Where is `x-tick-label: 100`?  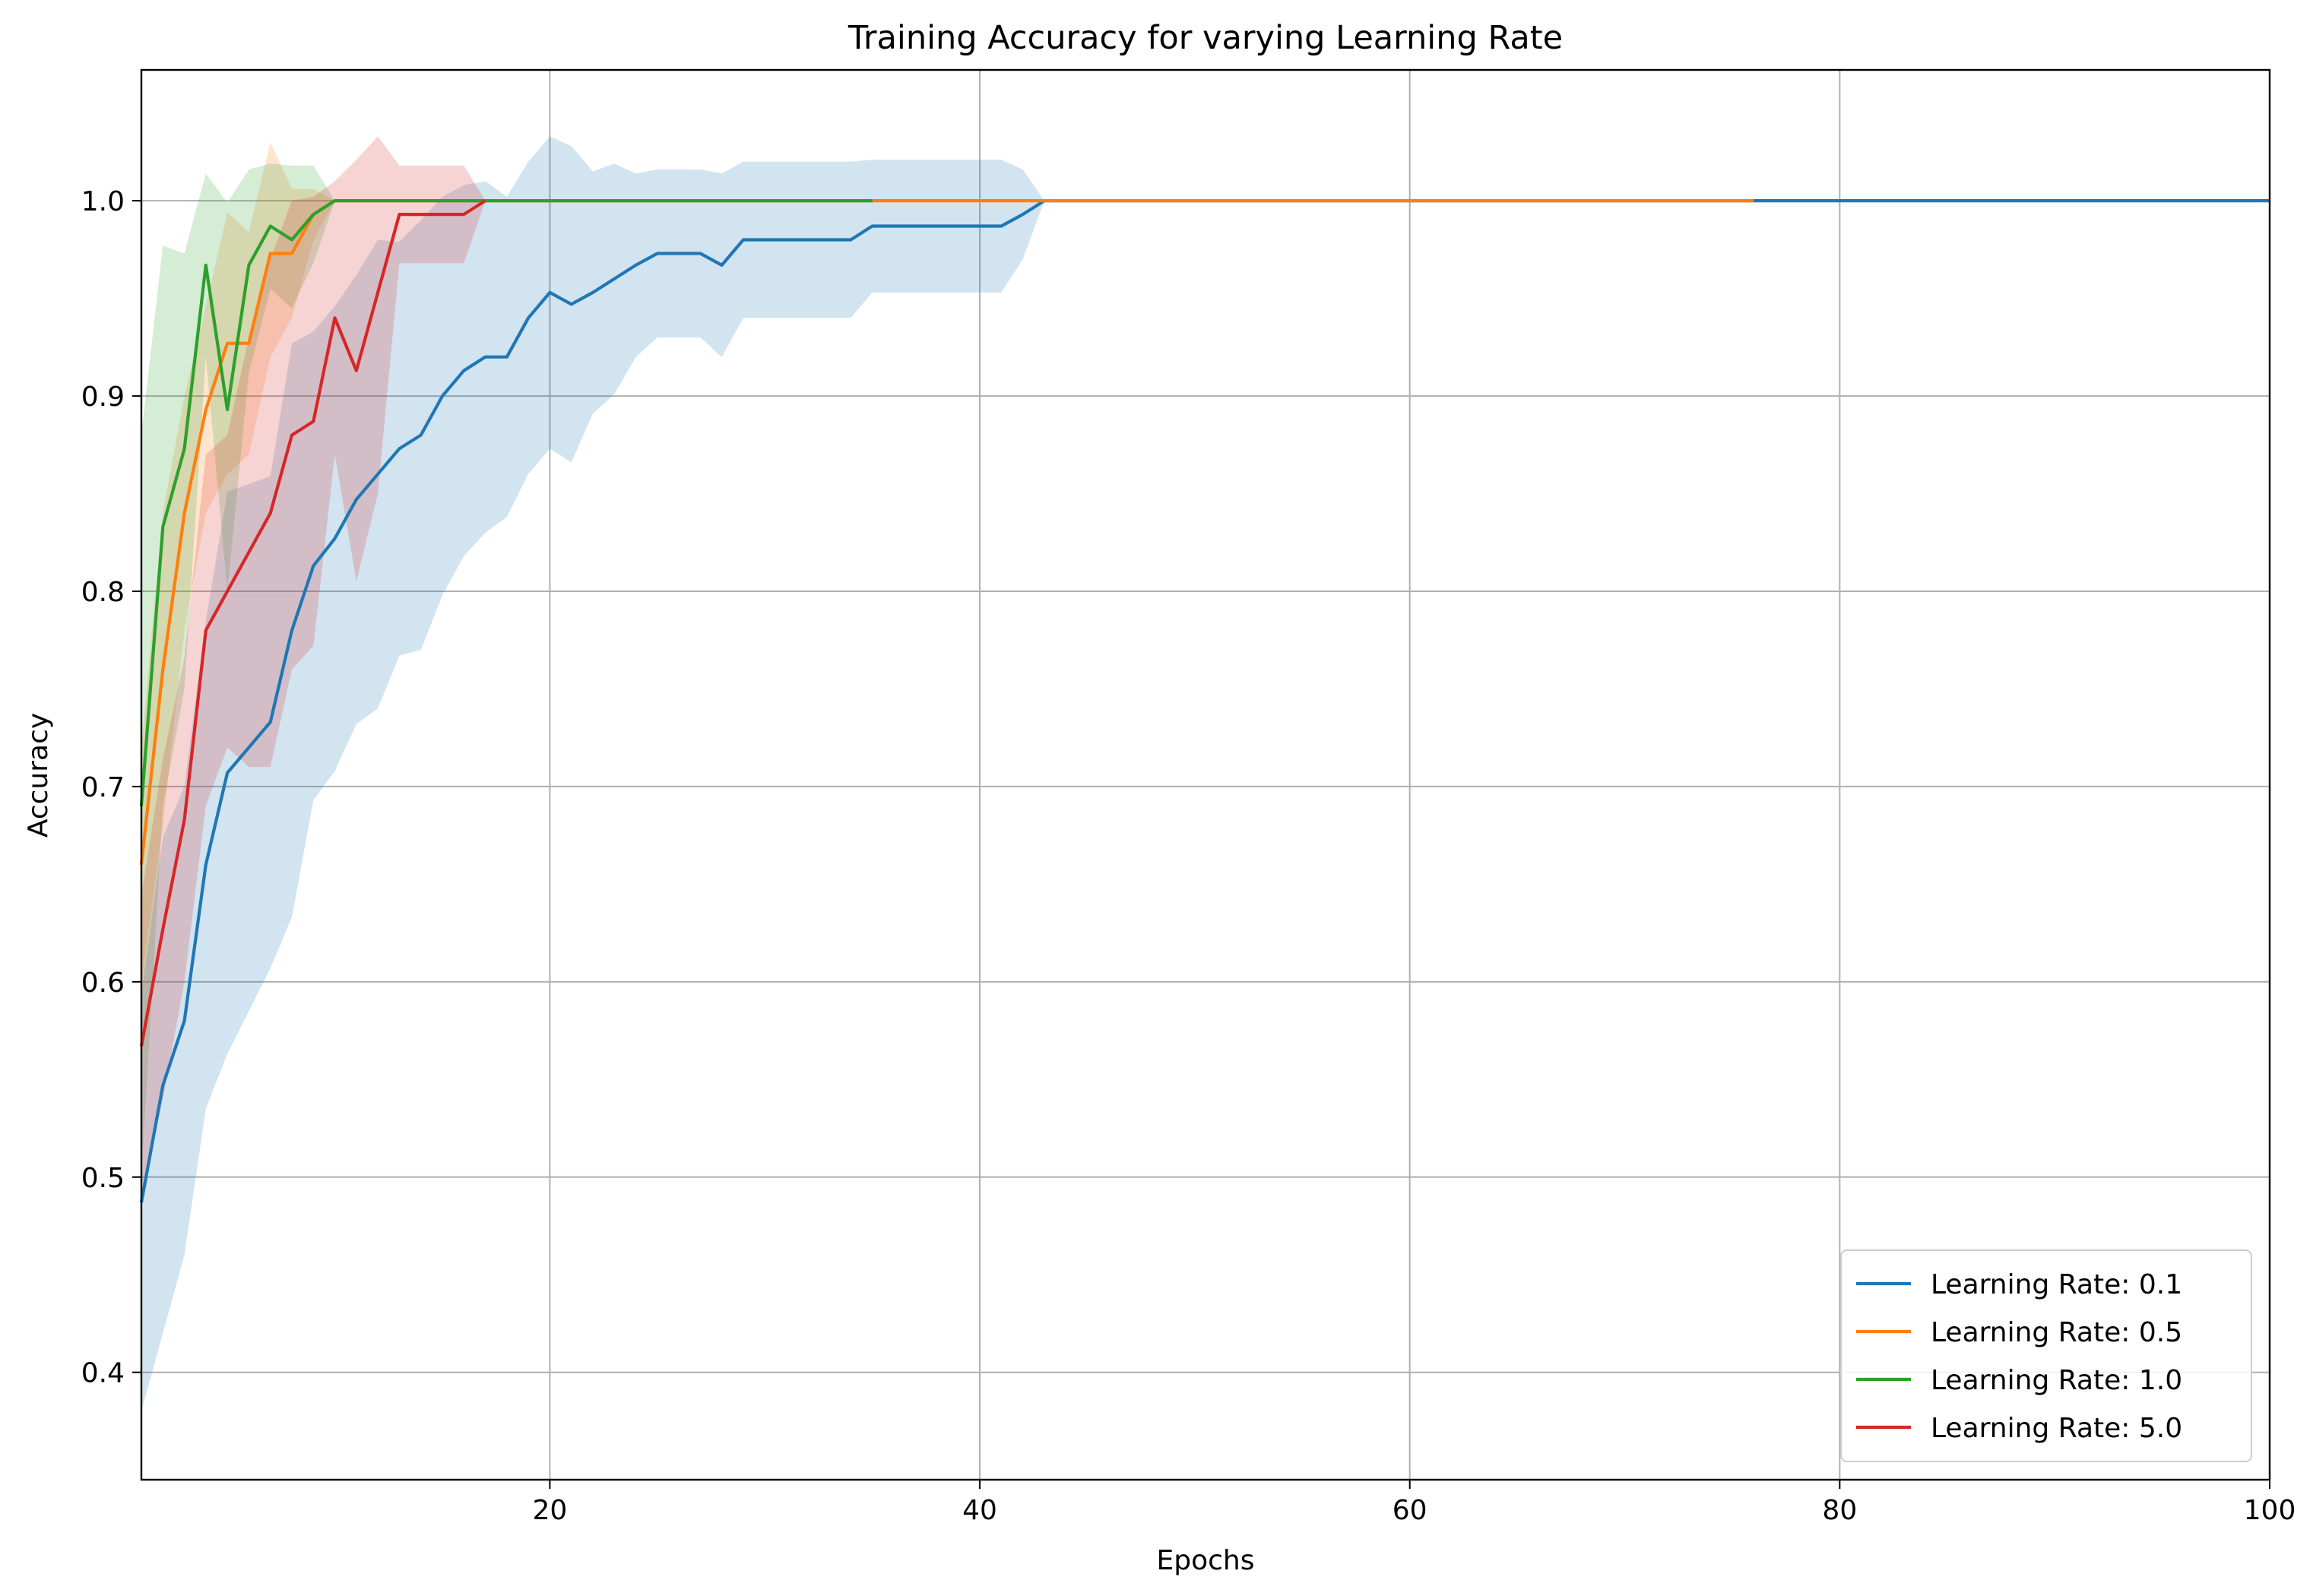
x-tick-label: 100 is located at coordinates (2270, 1511).